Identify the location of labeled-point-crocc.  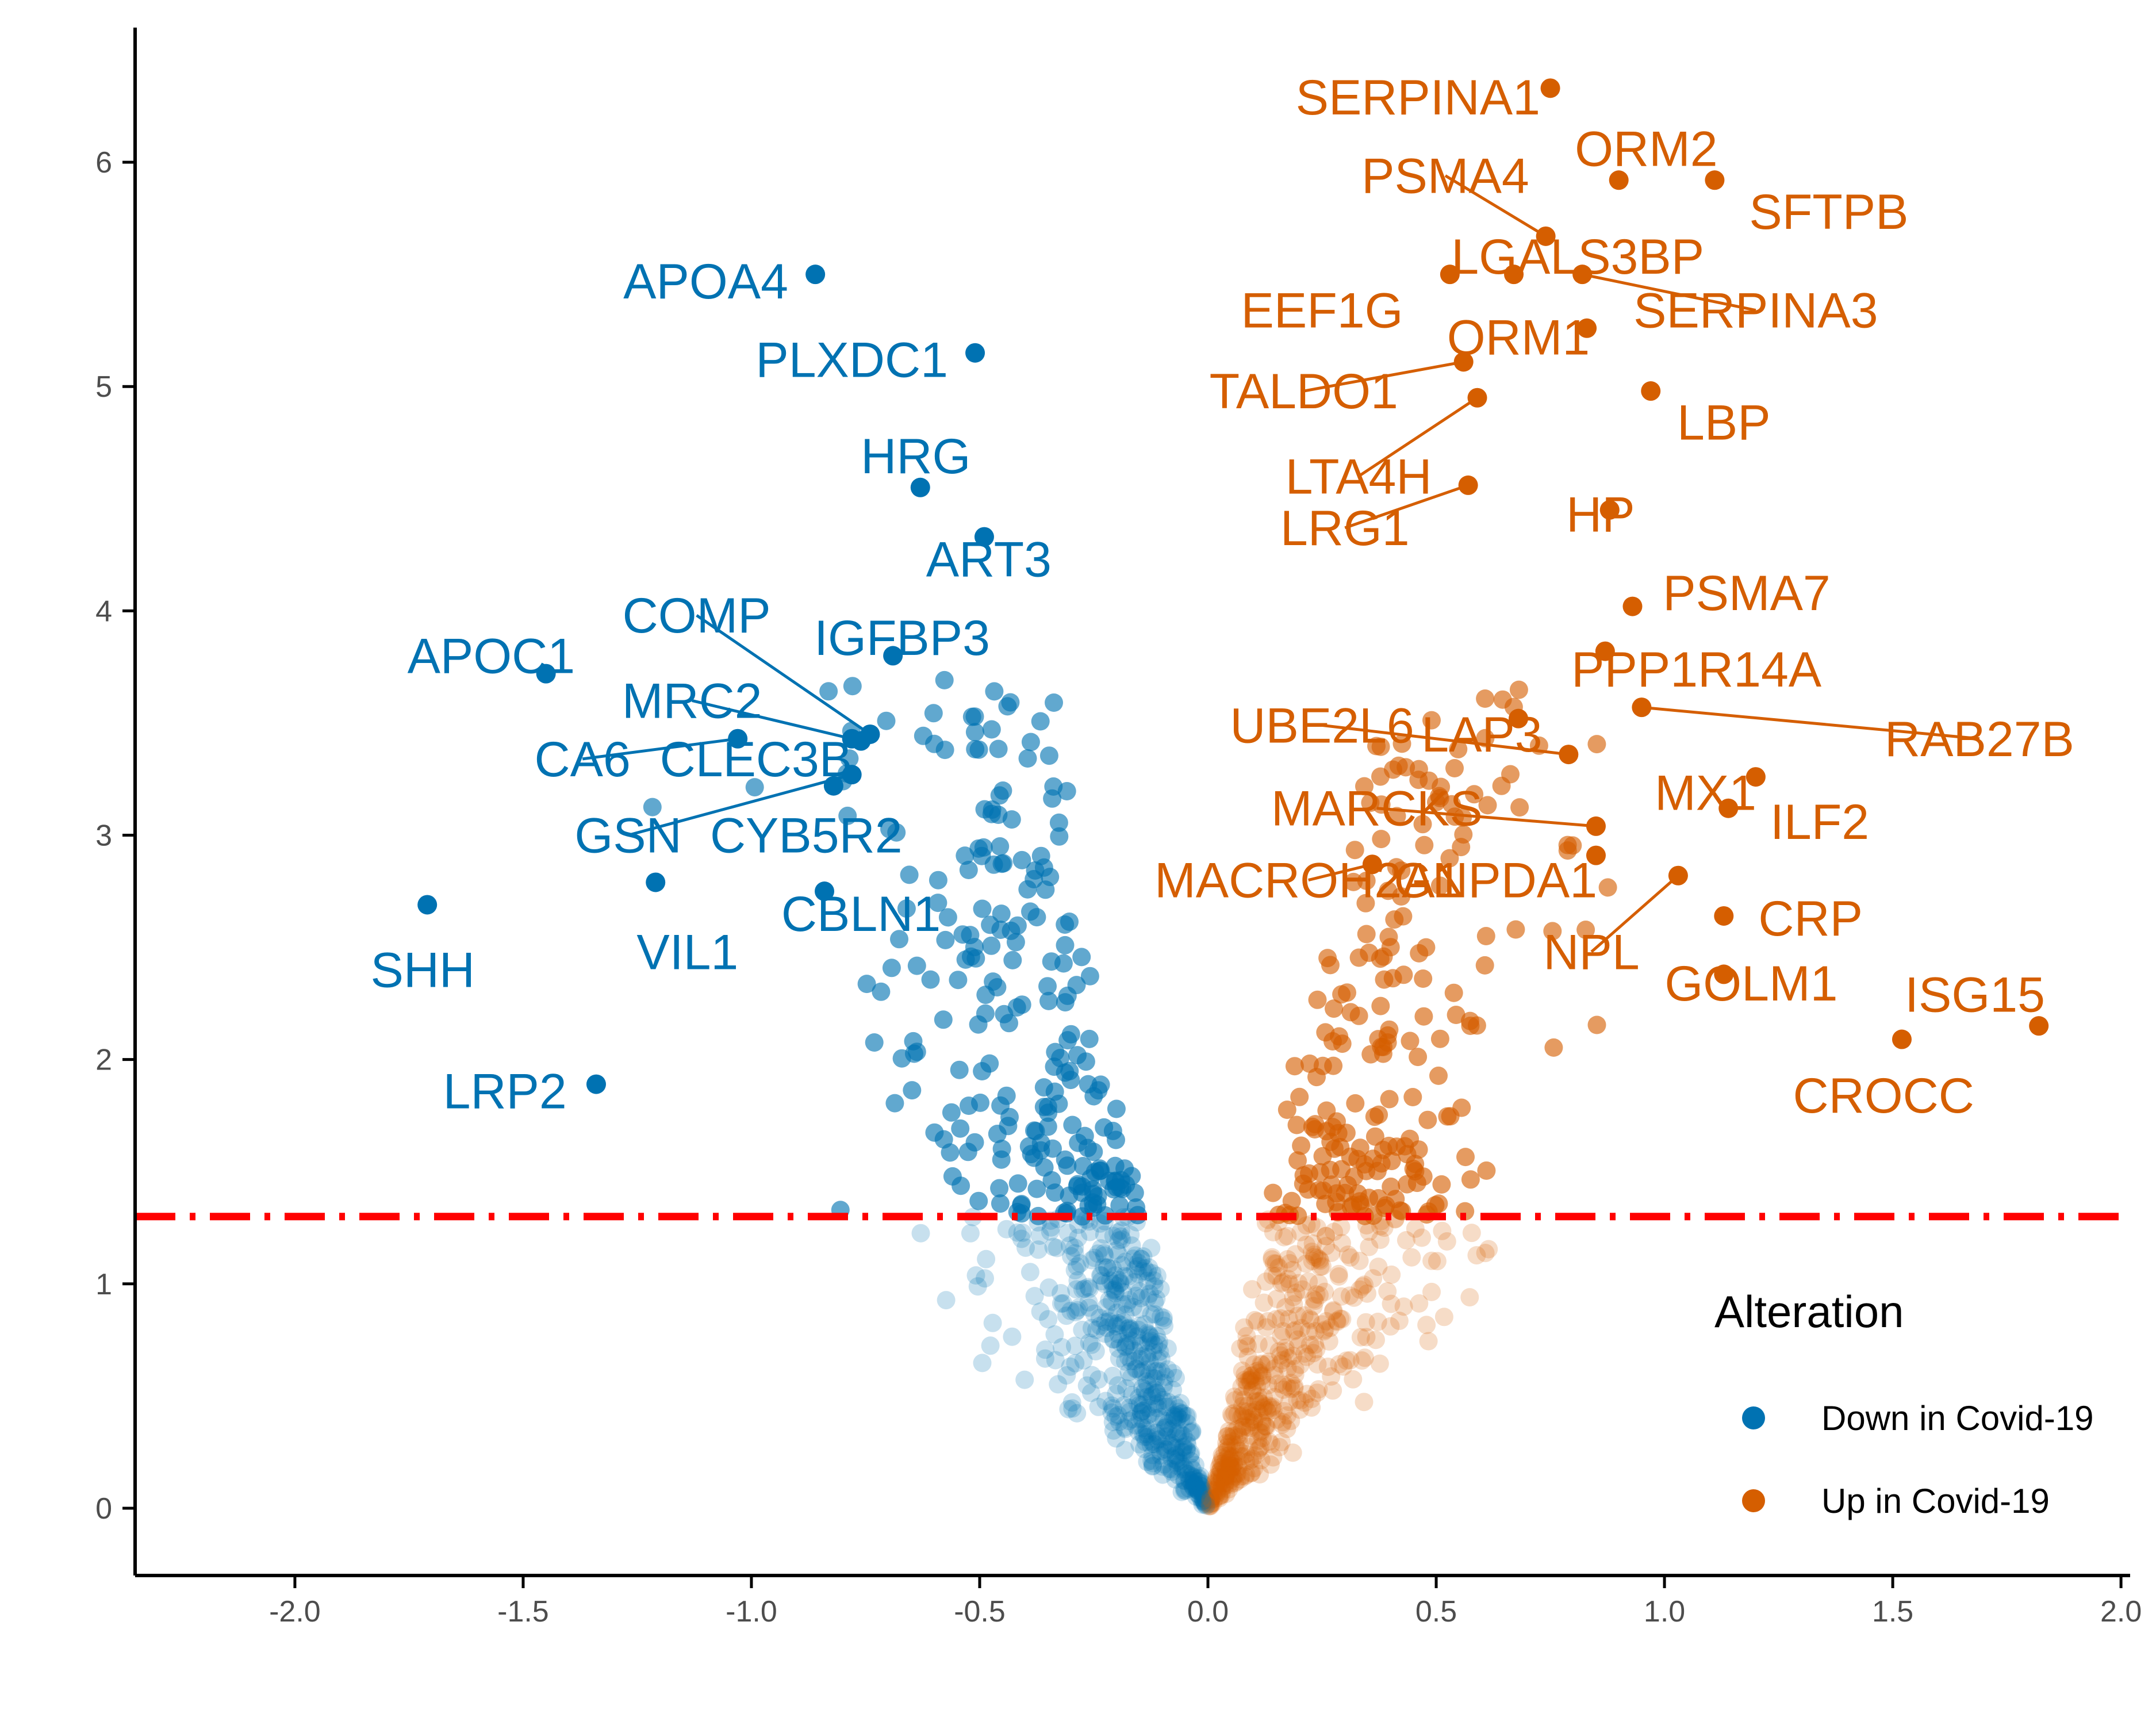
(1902, 1039).